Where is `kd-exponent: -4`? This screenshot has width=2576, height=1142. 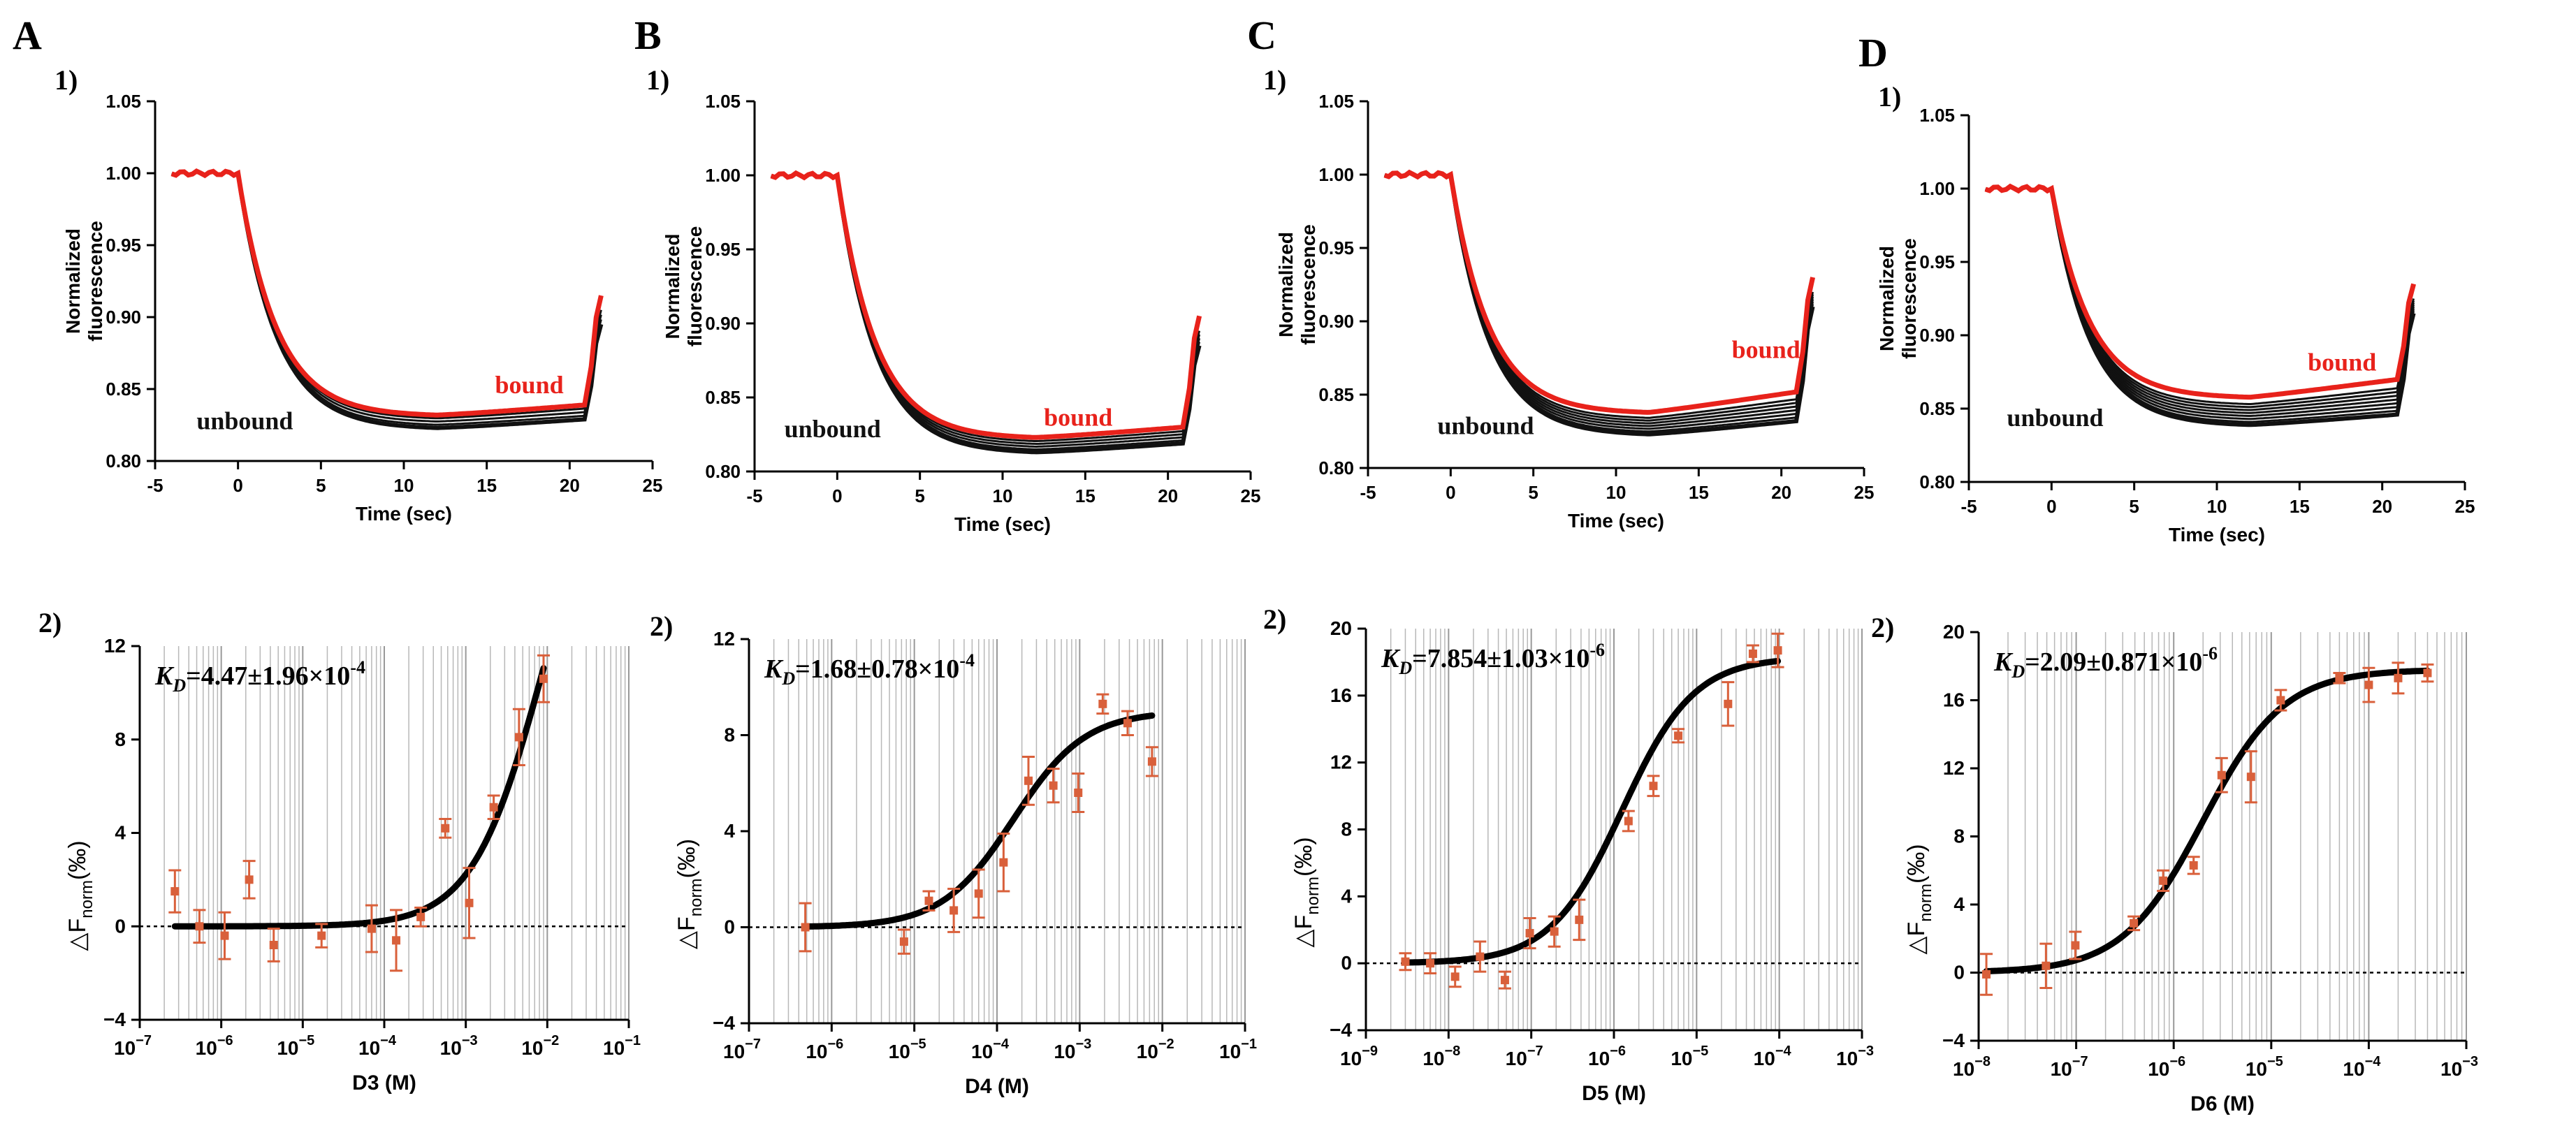
kd-exponent: -4 is located at coordinates (357, 667).